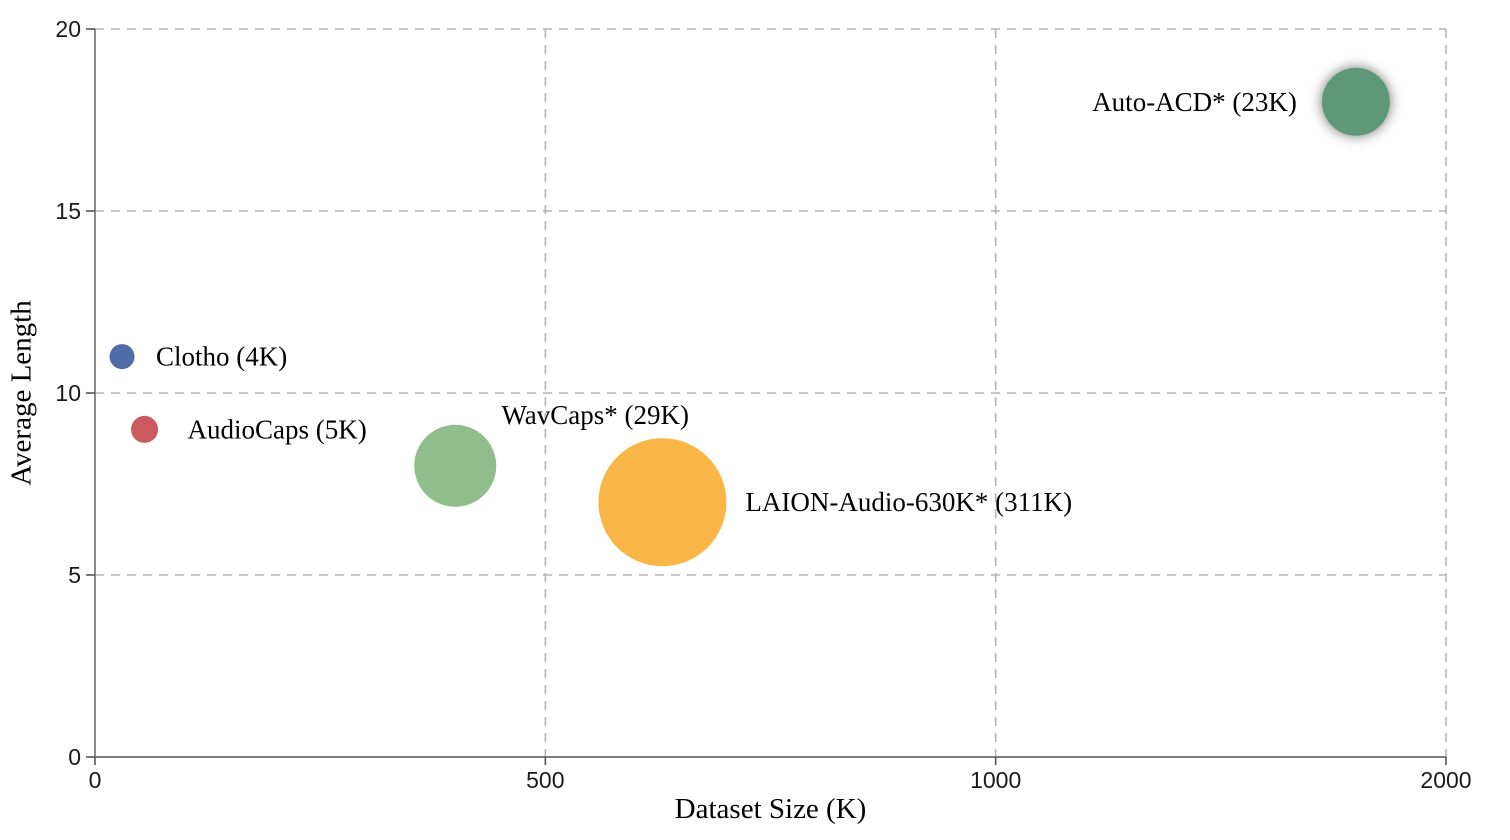 The height and width of the screenshot is (840, 1510). Describe the element at coordinates (122, 357) in the screenshot. I see `bubble-clotho` at that location.